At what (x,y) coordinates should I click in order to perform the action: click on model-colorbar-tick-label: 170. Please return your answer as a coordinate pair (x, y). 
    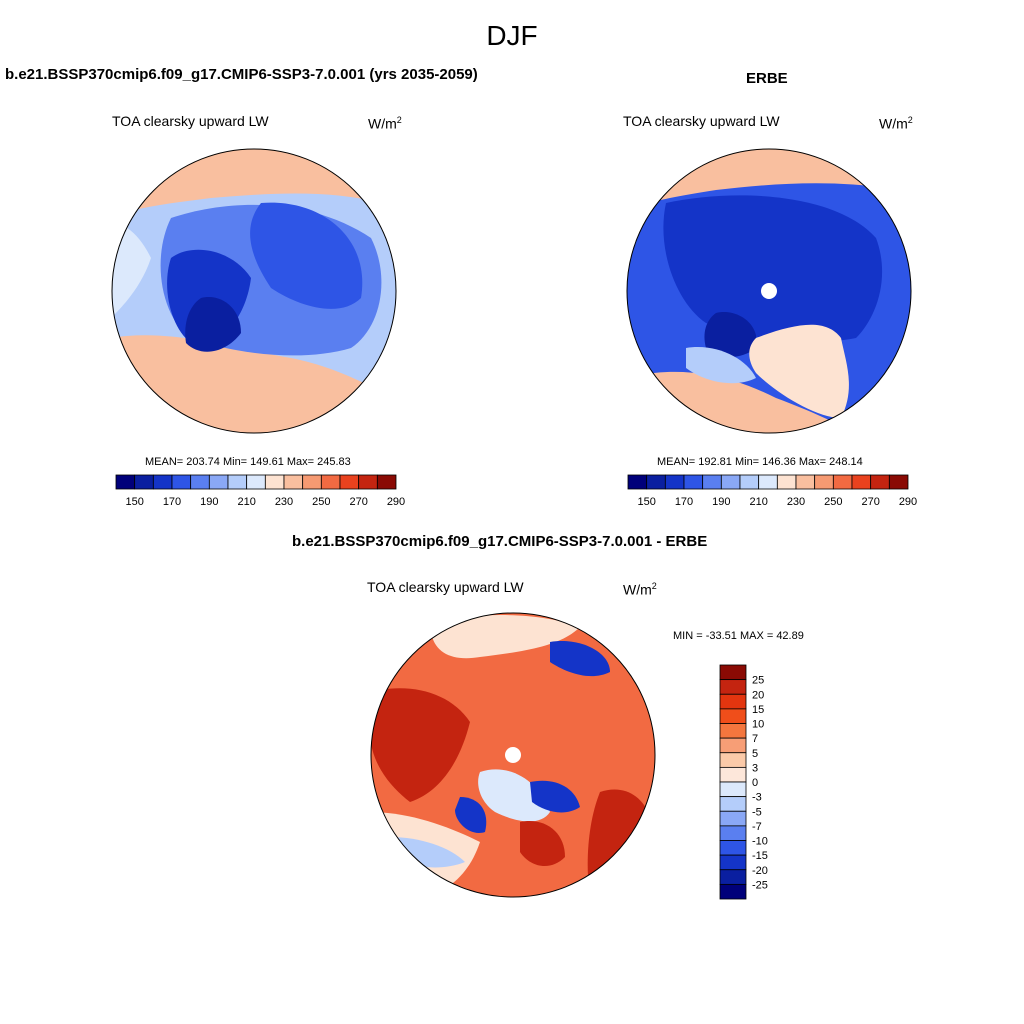
    Looking at the image, I should click on (172, 502).